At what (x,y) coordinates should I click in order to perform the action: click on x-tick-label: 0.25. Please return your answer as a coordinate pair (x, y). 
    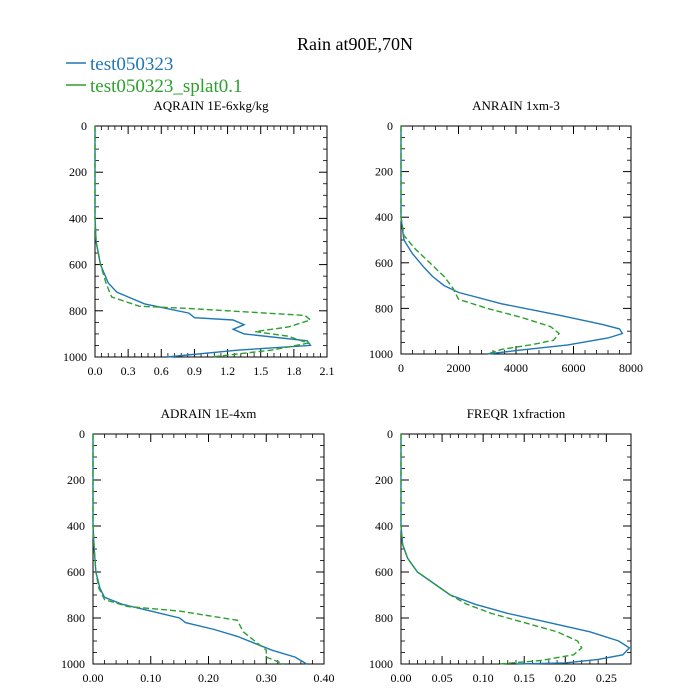
    Looking at the image, I should click on (606, 678).